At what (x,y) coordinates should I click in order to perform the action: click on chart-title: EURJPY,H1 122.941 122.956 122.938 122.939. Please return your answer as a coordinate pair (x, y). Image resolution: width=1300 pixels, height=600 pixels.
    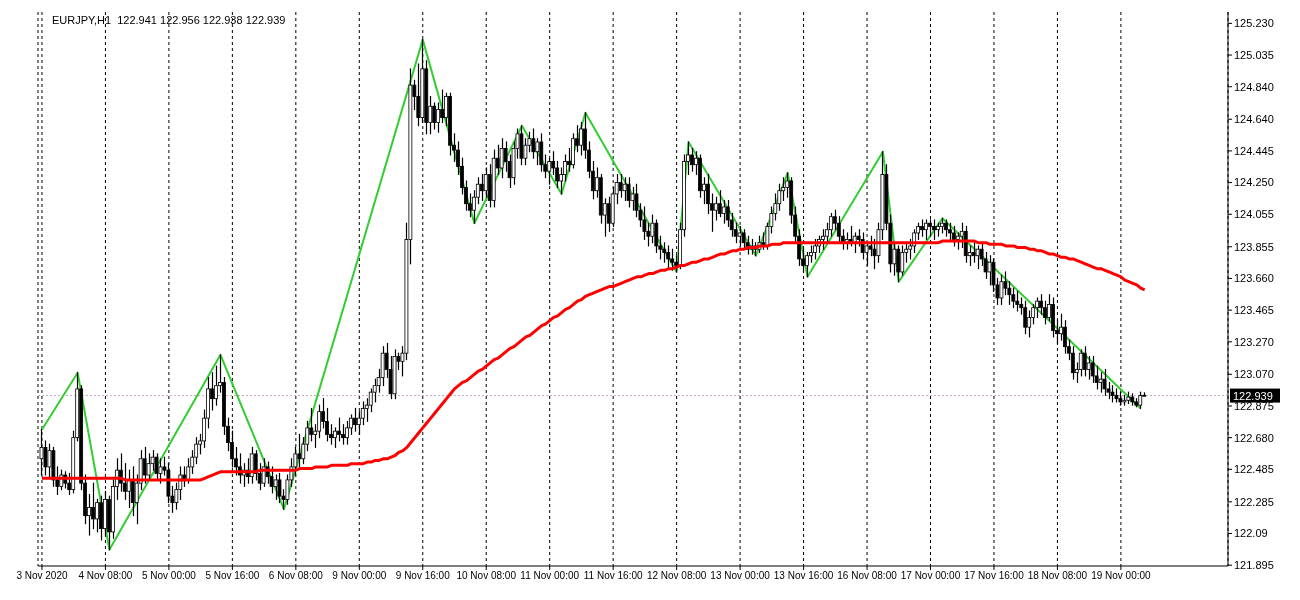
    Looking at the image, I should click on (169, 20).